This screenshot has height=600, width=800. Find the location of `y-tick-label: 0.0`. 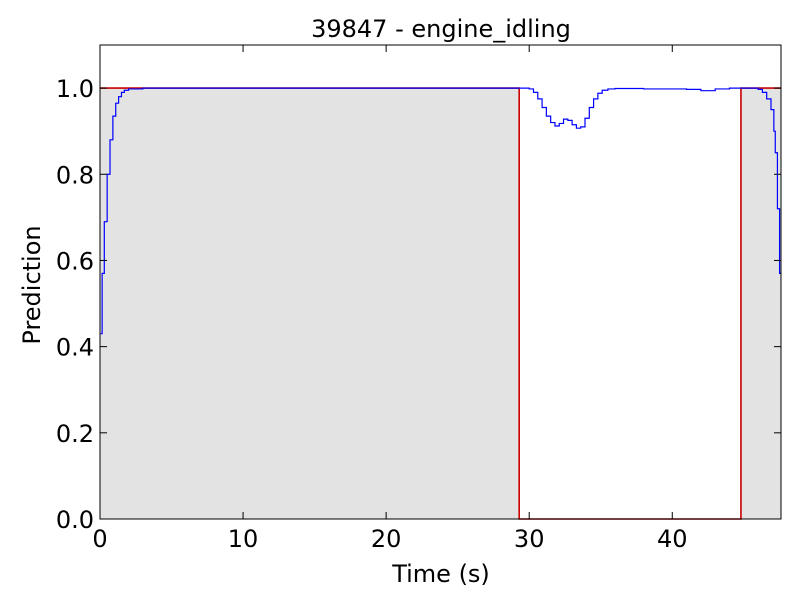

y-tick-label: 0.0 is located at coordinates (75, 520).